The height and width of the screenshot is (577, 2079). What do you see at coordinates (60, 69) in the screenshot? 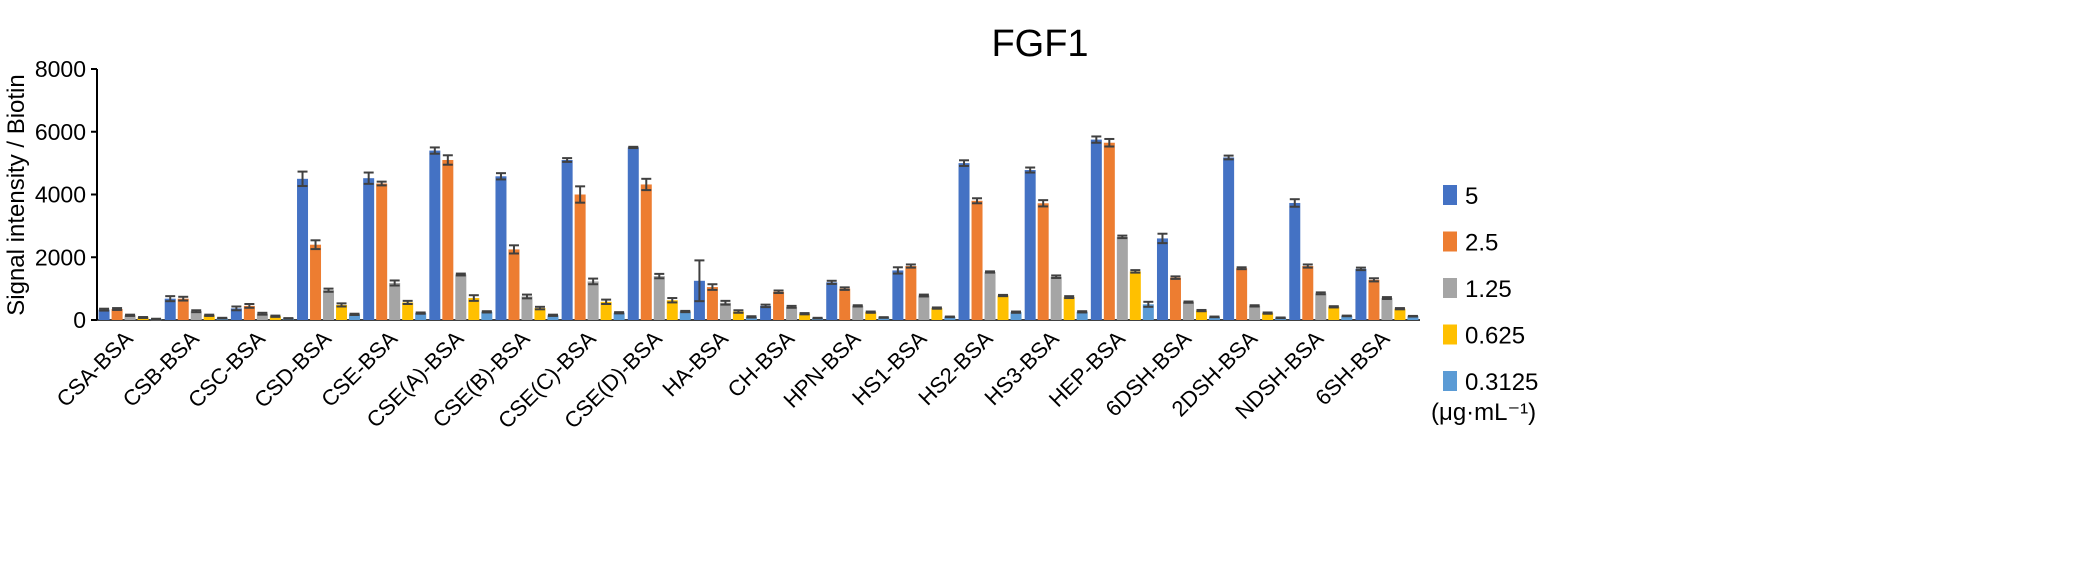
I see `y-tick-label: 8000` at bounding box center [60, 69].